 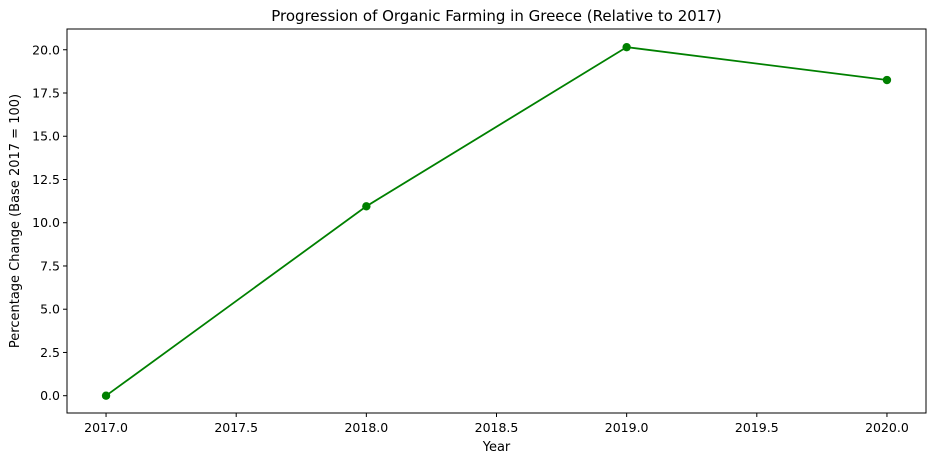 What do you see at coordinates (15, 221) in the screenshot?
I see `y-axis-label: Percentage Change (Base 2017 = 100)` at bounding box center [15, 221].